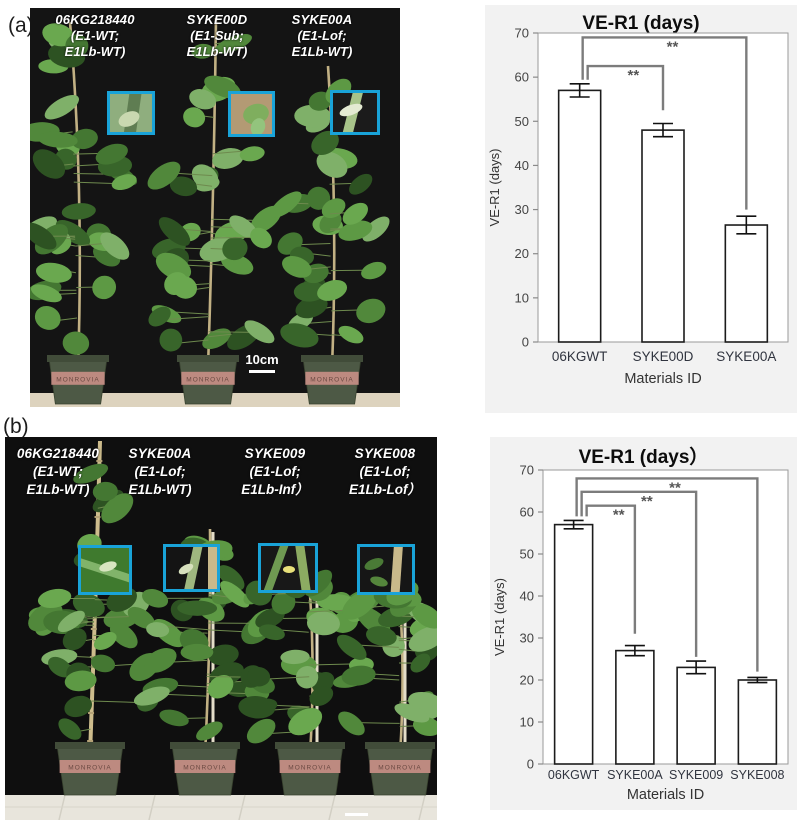  I want to click on x-category-label: SYKE009, so click(696, 775).